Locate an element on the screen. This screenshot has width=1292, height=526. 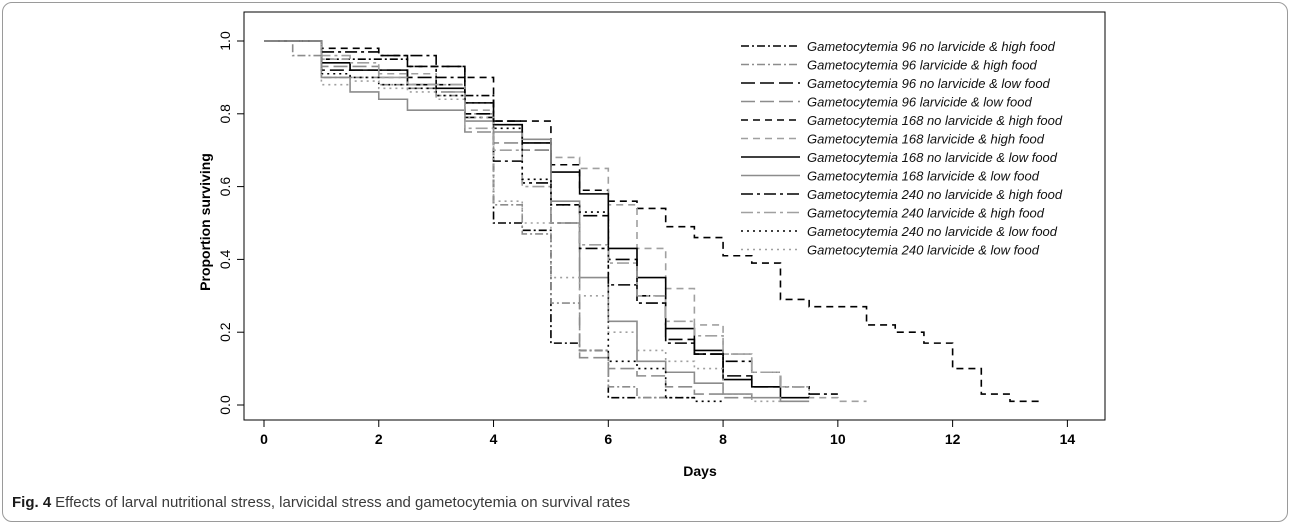
x-axis-label: Days is located at coordinates (700, 471).